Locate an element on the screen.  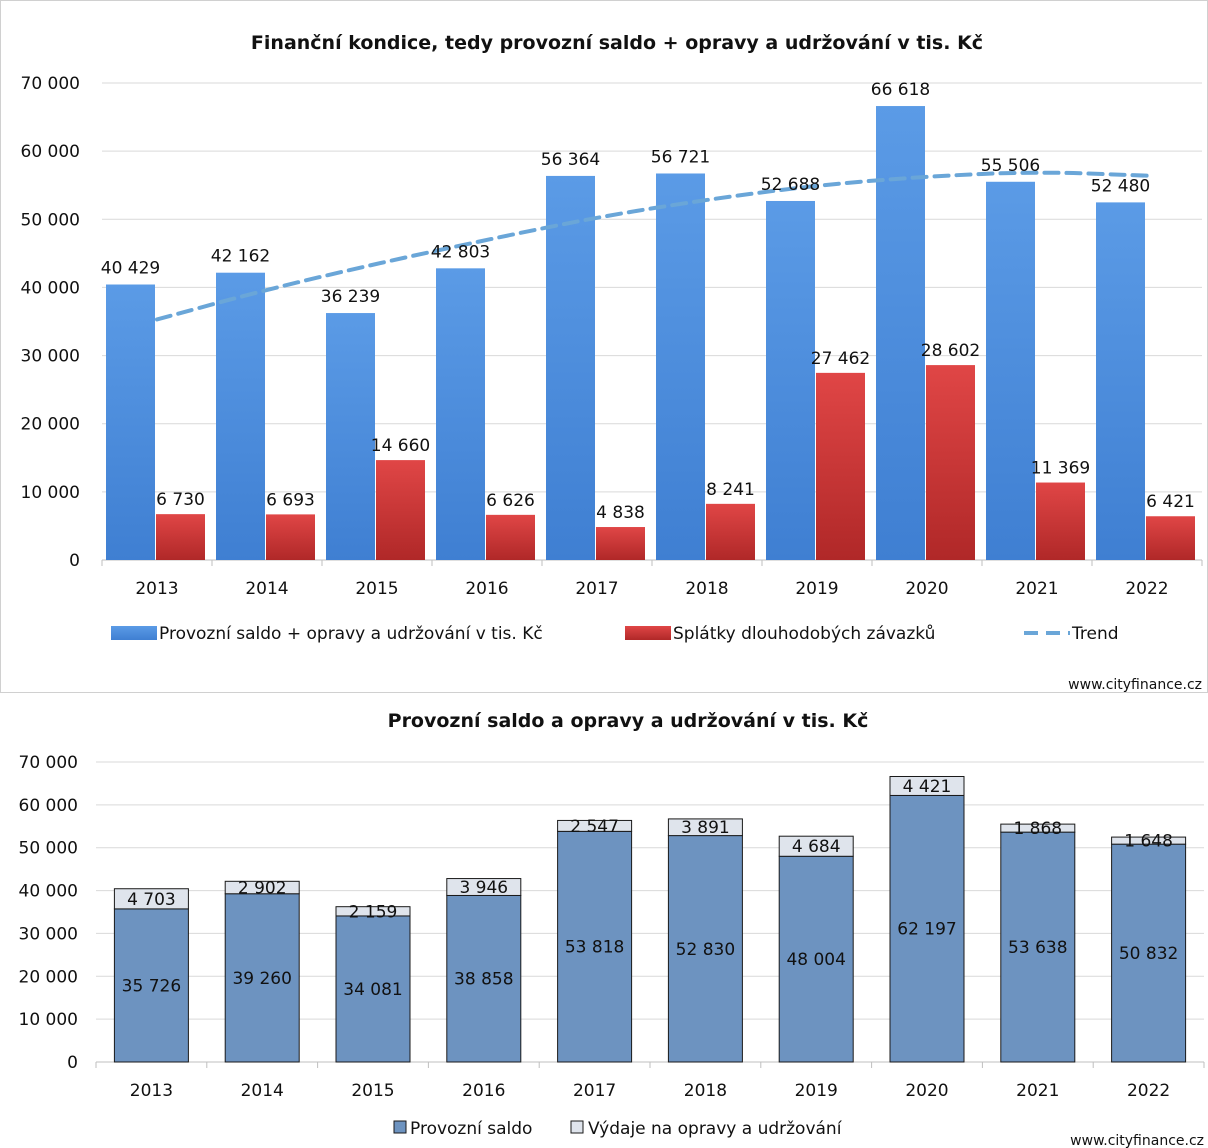
bottom-data-label-provozni-saldo: 35 726 is located at coordinates (151, 986).